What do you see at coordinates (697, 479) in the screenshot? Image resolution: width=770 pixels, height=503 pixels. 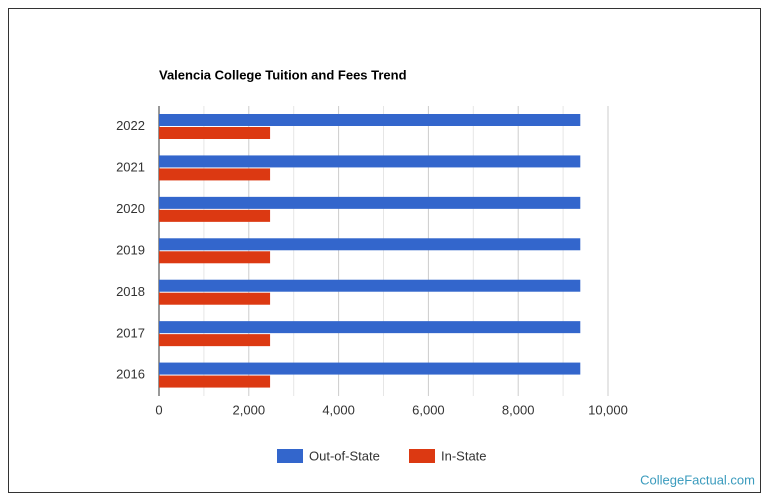 I see `watermark: CollegeFactual.com` at bounding box center [697, 479].